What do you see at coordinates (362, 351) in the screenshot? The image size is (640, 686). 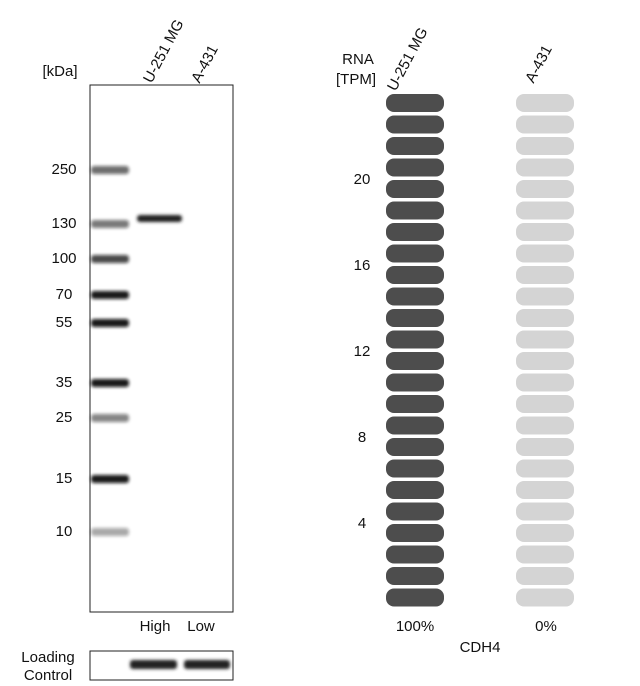 I see `rna-tick-label: 12` at bounding box center [362, 351].